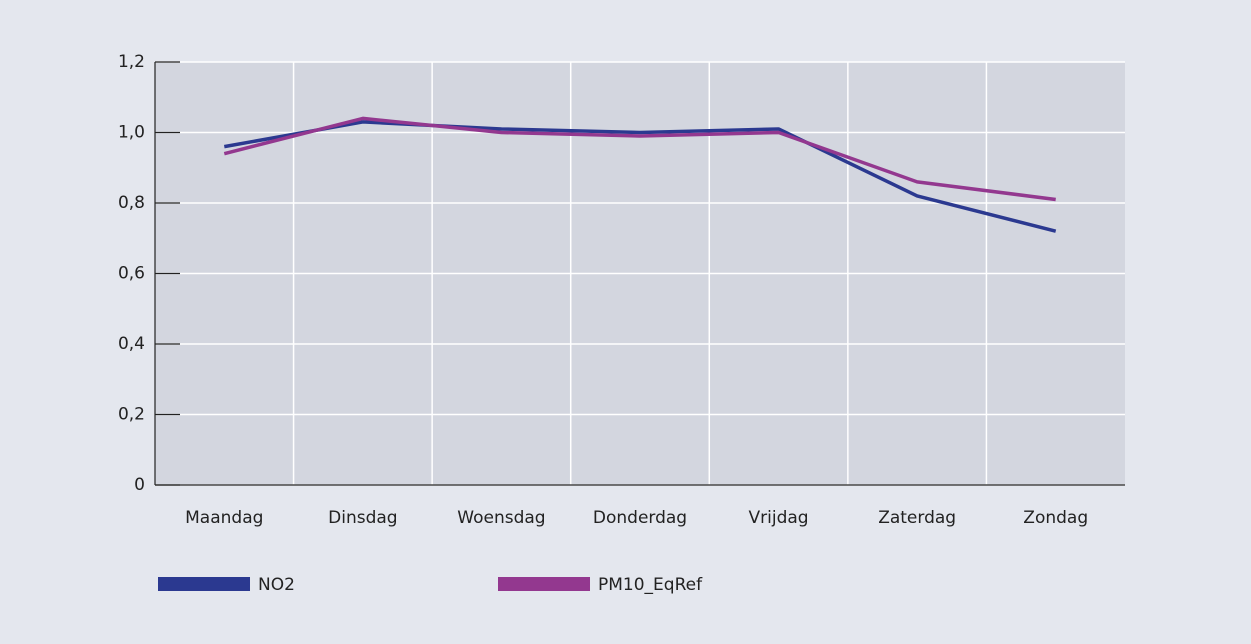 This screenshot has width=1251, height=644. What do you see at coordinates (640, 518) in the screenshot?
I see `x-tick-label: Donderdag` at bounding box center [640, 518].